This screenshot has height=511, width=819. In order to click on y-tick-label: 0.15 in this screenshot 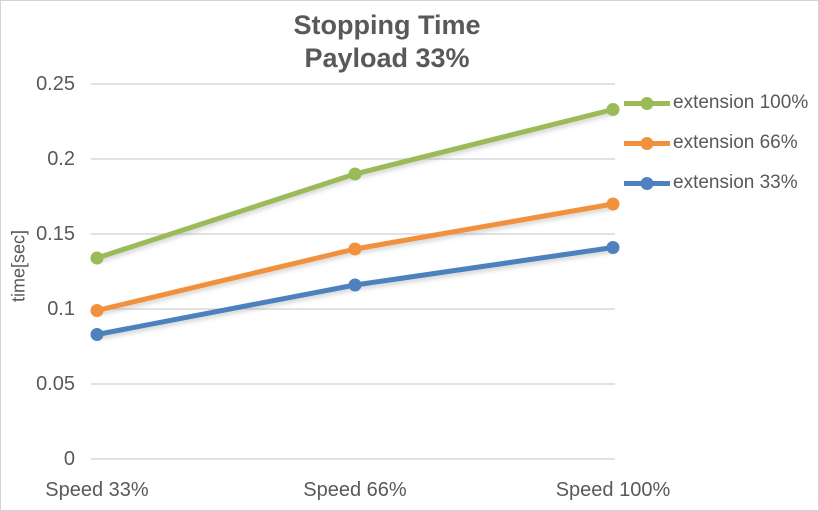, I will do `click(55, 234)`.